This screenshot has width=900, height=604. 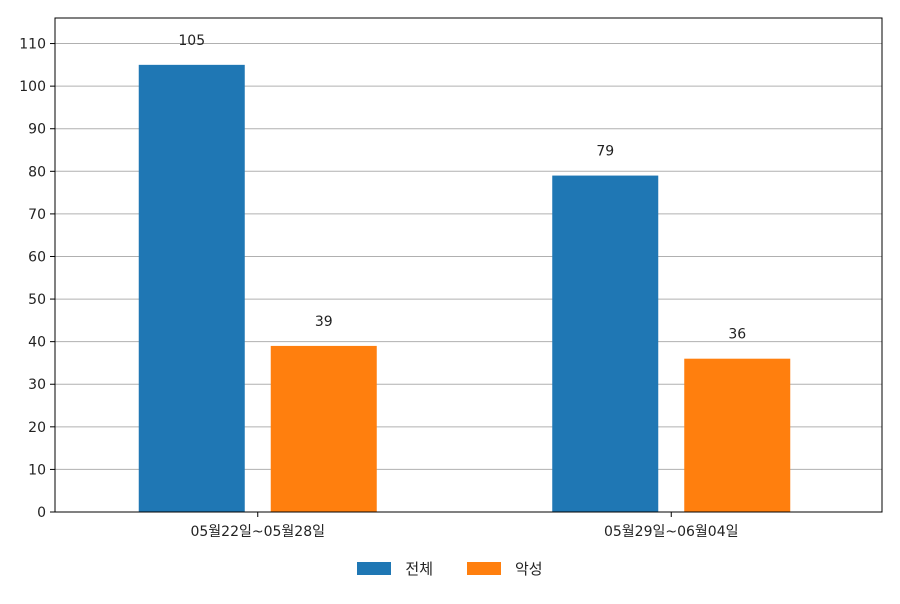 I want to click on legend-swatch-malicious, so click(x=484, y=568).